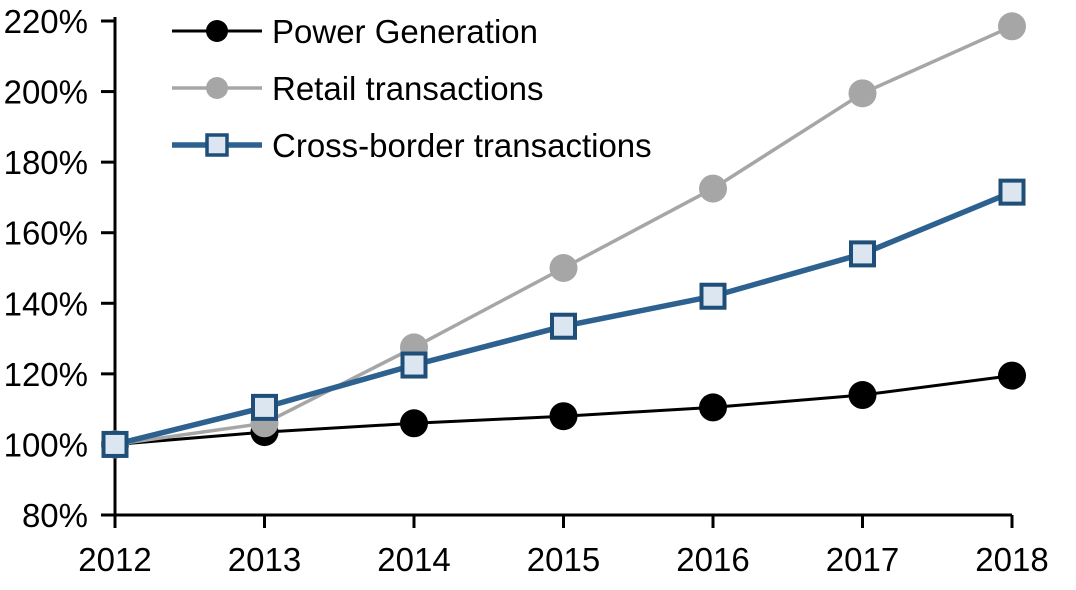 Image resolution: width=1076 pixels, height=590 pixels. Describe the element at coordinates (114, 559) in the screenshot. I see `x-axis-label: 2012` at that location.